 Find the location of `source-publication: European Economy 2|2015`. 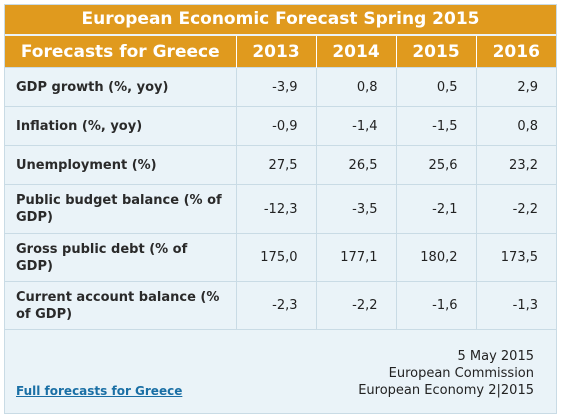

source-publication: European Economy 2|2015 is located at coordinates (446, 390).